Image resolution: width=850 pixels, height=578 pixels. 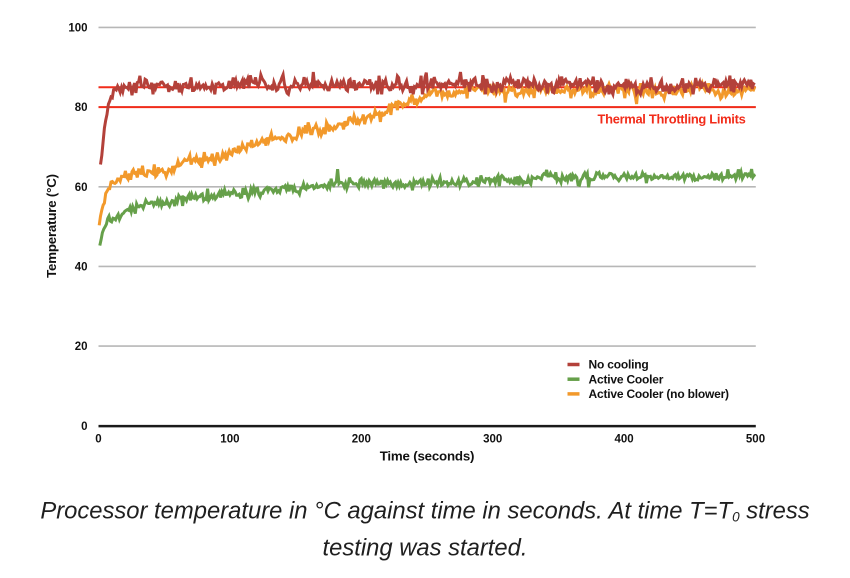 What do you see at coordinates (624, 440) in the screenshot?
I see `svg-text: 400` at bounding box center [624, 440].